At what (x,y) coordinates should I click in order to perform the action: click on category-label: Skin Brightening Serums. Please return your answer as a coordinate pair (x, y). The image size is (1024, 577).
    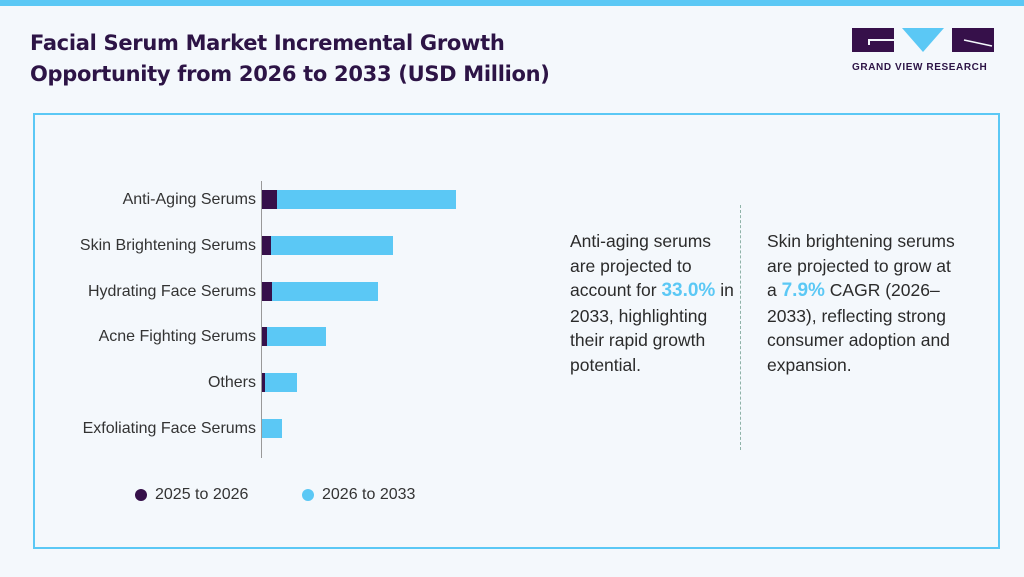
    Looking at the image, I should click on (167, 245).